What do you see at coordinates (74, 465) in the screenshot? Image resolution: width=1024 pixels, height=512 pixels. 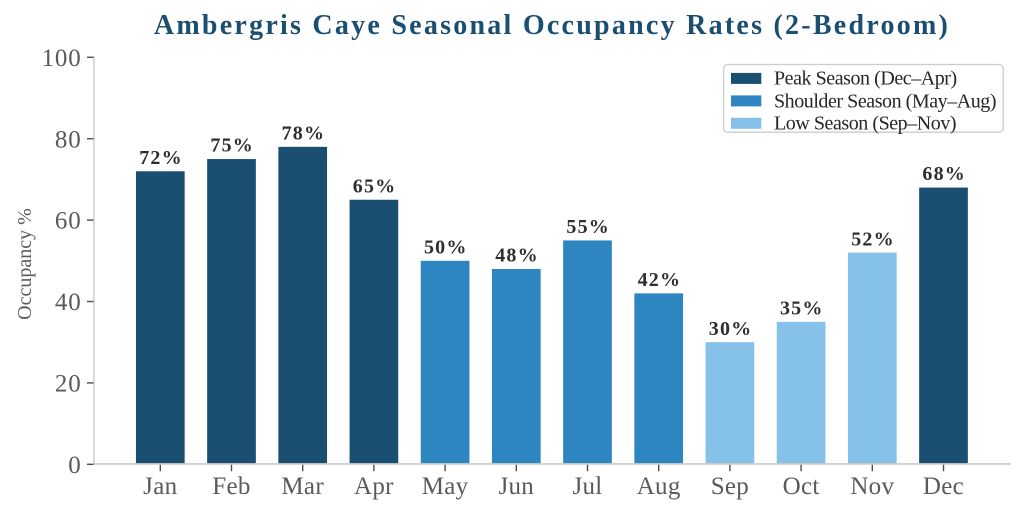 I see `svg-text: 0` at bounding box center [74, 465].